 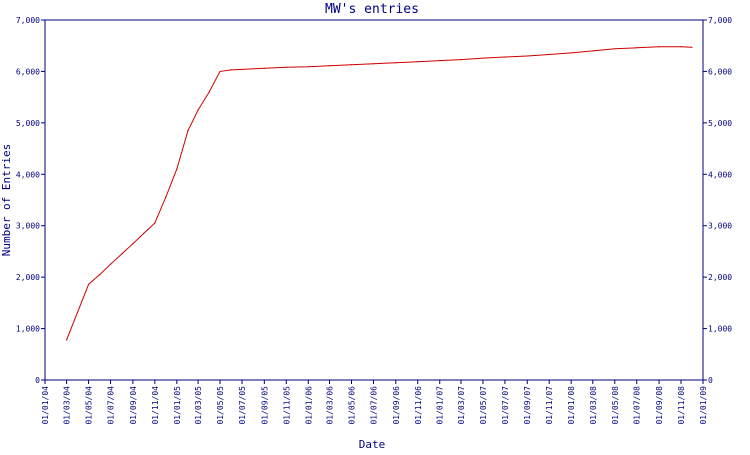 I want to click on y-tick-label-left: 7,000, so click(x=28, y=20).